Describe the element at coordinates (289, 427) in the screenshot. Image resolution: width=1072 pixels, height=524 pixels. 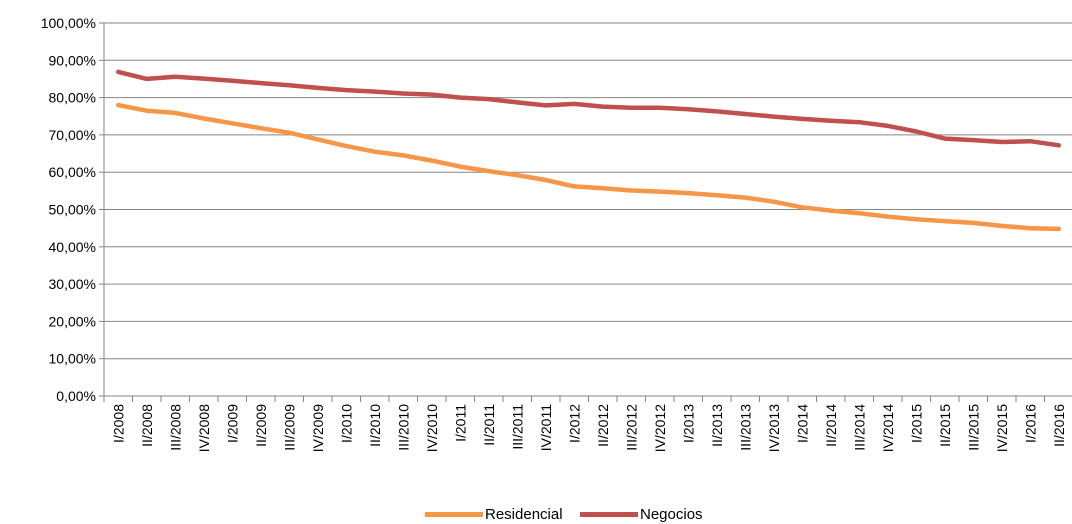
I see `x-tick-label: III/2009` at that location.